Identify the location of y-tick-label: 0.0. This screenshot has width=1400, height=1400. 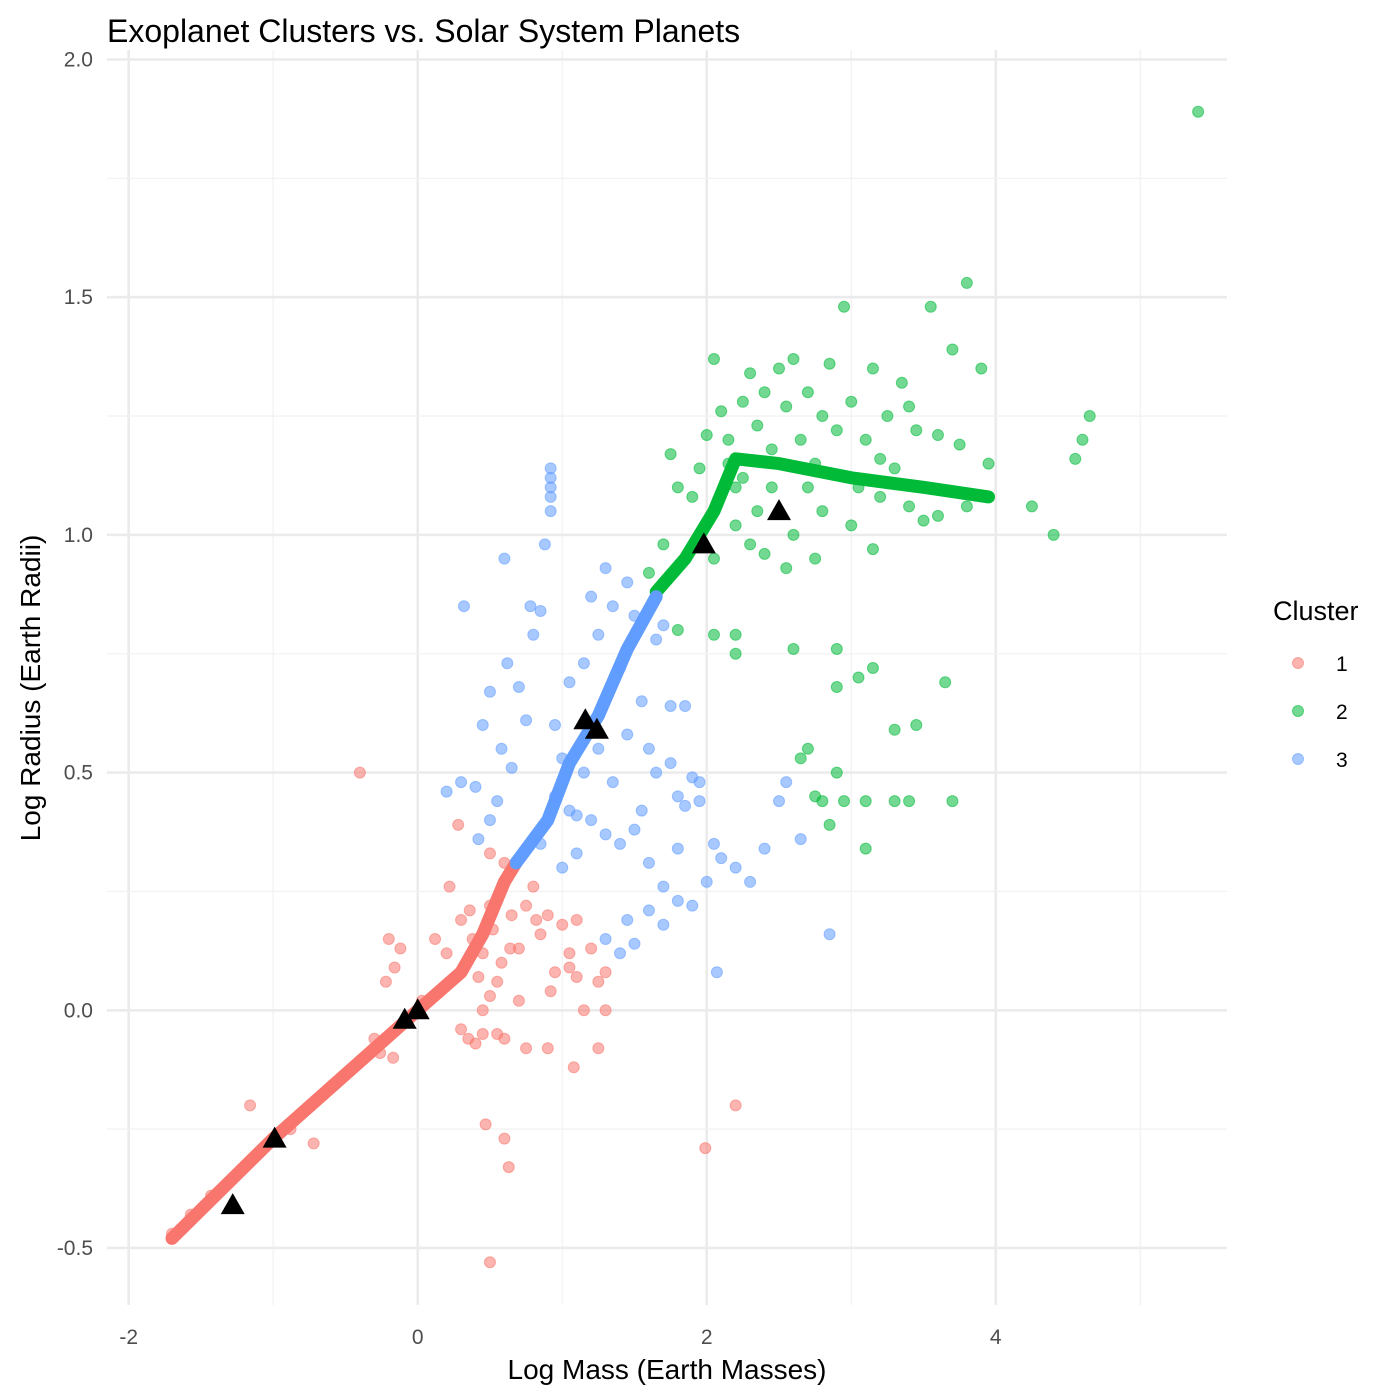
(78, 1010).